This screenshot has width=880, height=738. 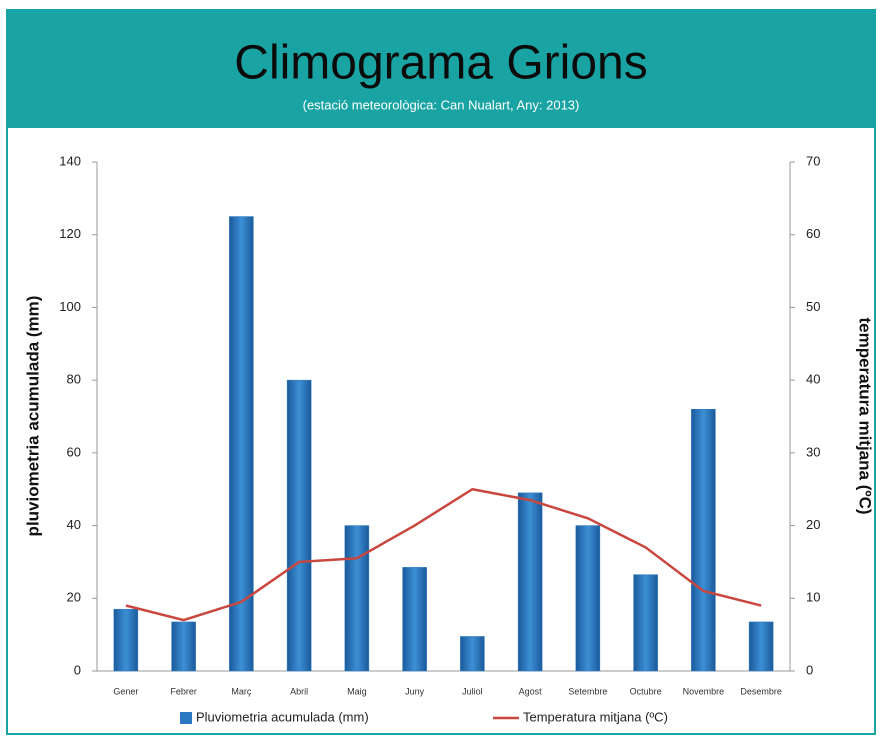 I want to click on x-tick-label: Juliol, so click(x=472, y=691).